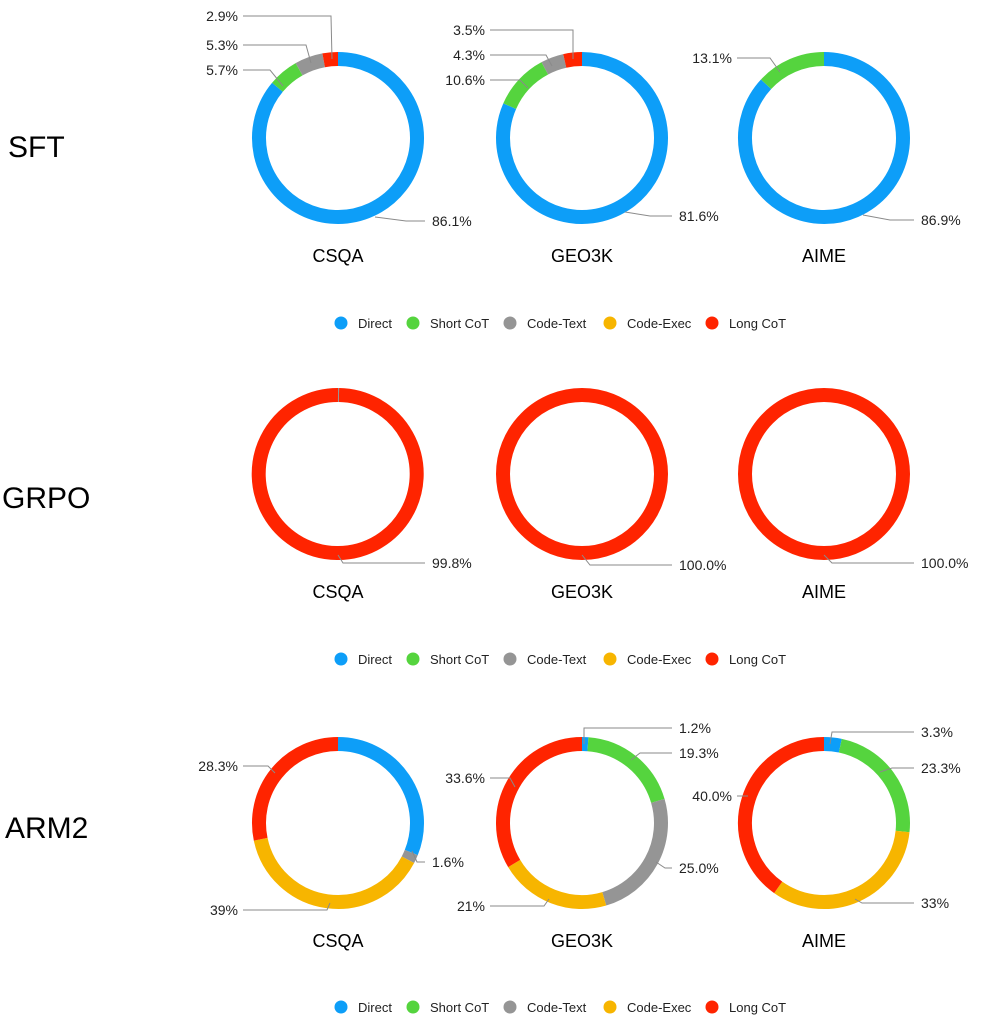 Image resolution: width=997 pixels, height=1034 pixels. I want to click on chart-title: AIME, so click(824, 592).